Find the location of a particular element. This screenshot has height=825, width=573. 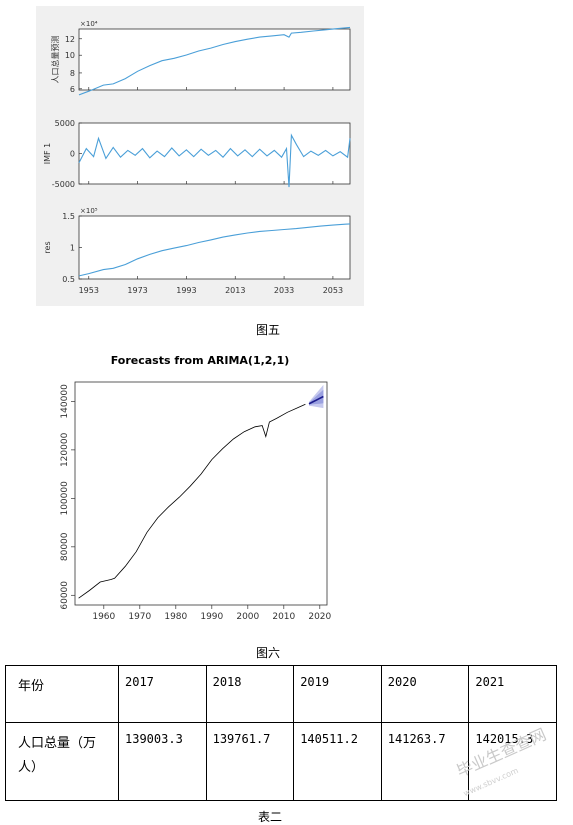

figure-6-caption: 图六 is located at coordinates (268, 653).